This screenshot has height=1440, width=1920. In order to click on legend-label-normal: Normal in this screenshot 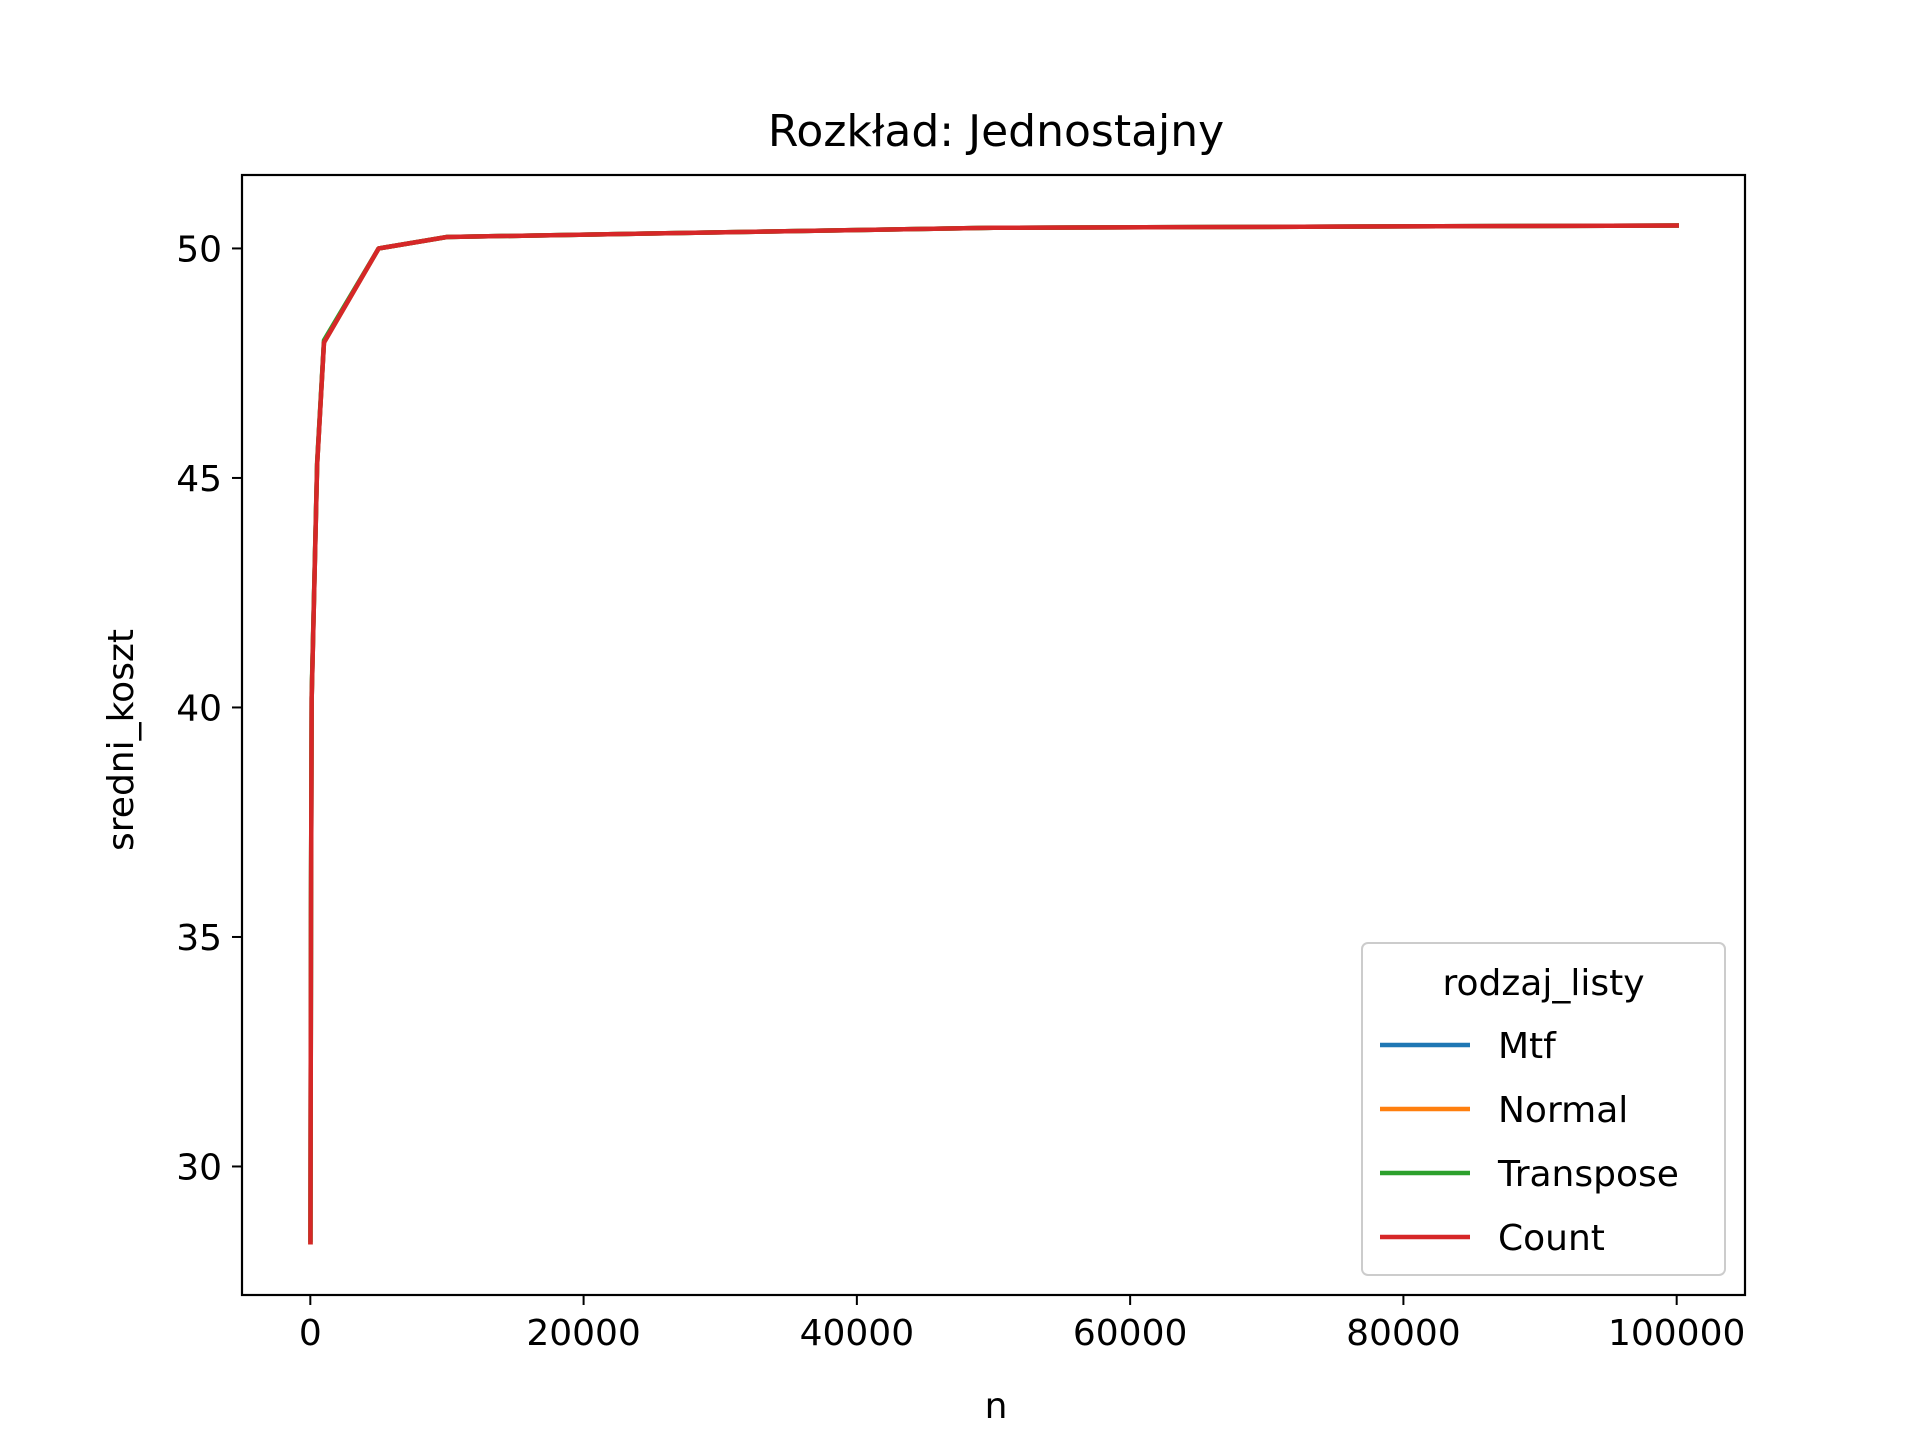, I will do `click(1563, 1110)`.